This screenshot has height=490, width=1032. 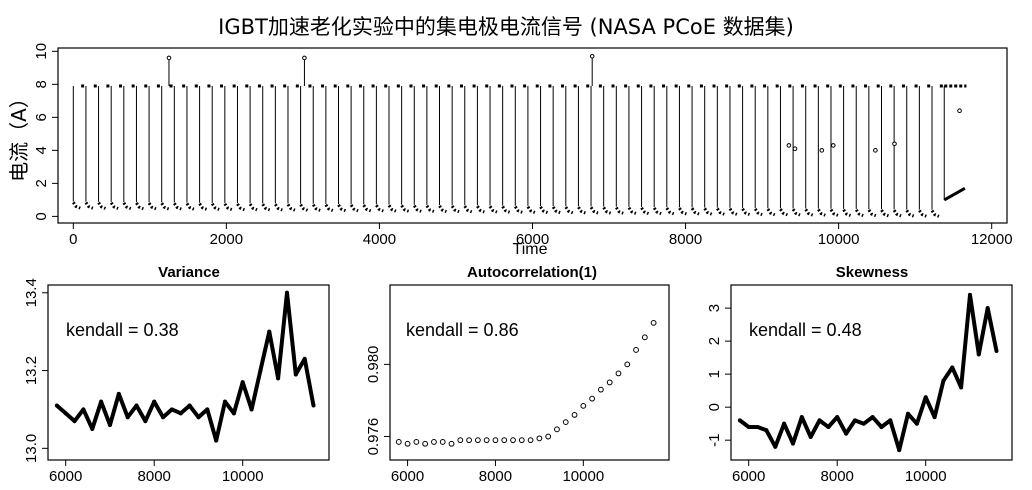 What do you see at coordinates (189, 272) in the screenshot?
I see `variance-title: Variance` at bounding box center [189, 272].